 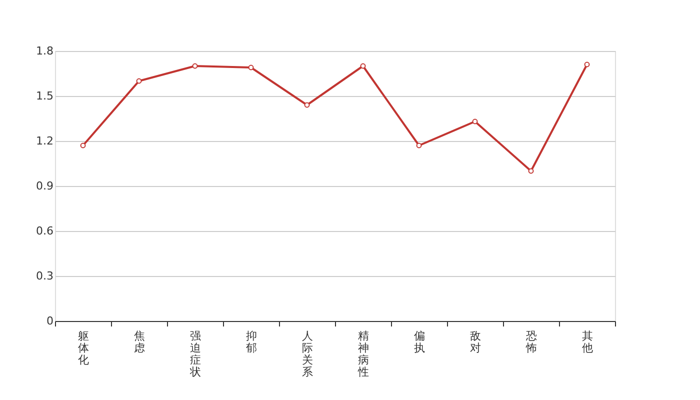 I want to click on y-tick-label: 1.2, so click(x=45, y=141).